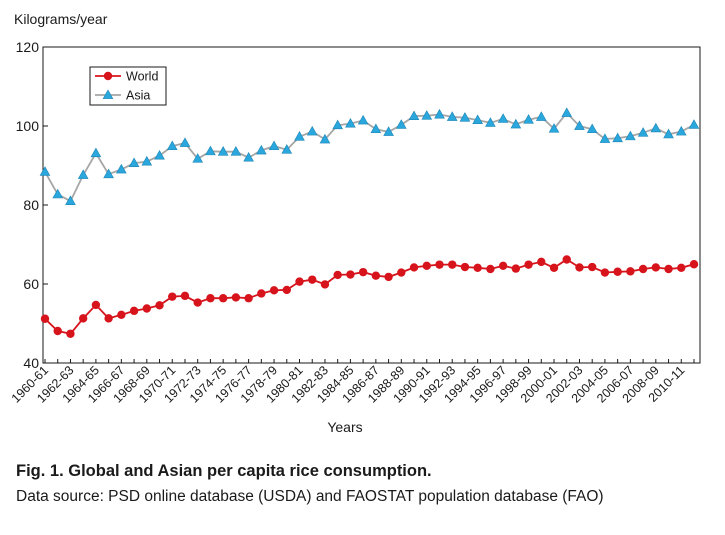 Image resolution: width=725 pixels, height=535 pixels. What do you see at coordinates (369, 296) in the screenshot?
I see `series-world` at bounding box center [369, 296].